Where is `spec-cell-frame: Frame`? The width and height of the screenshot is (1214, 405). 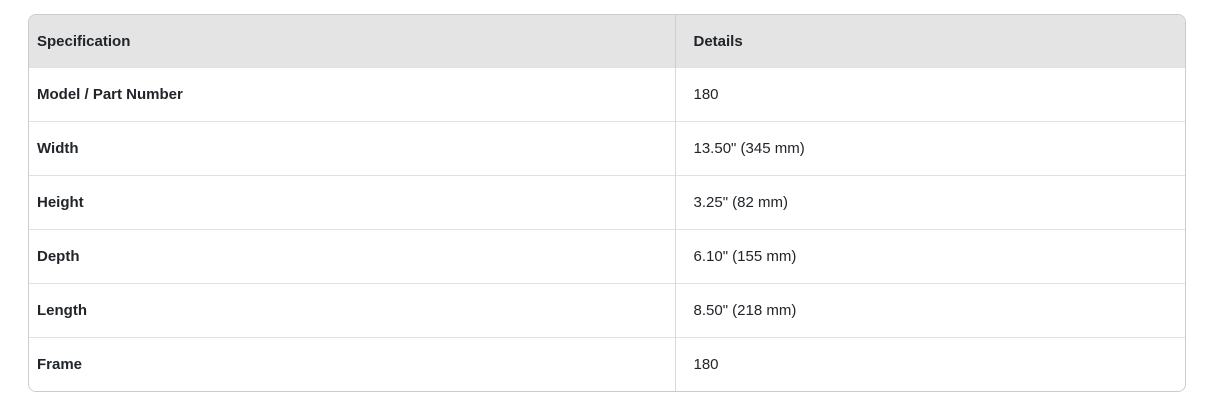
spec-cell-frame: Frame is located at coordinates (352, 364).